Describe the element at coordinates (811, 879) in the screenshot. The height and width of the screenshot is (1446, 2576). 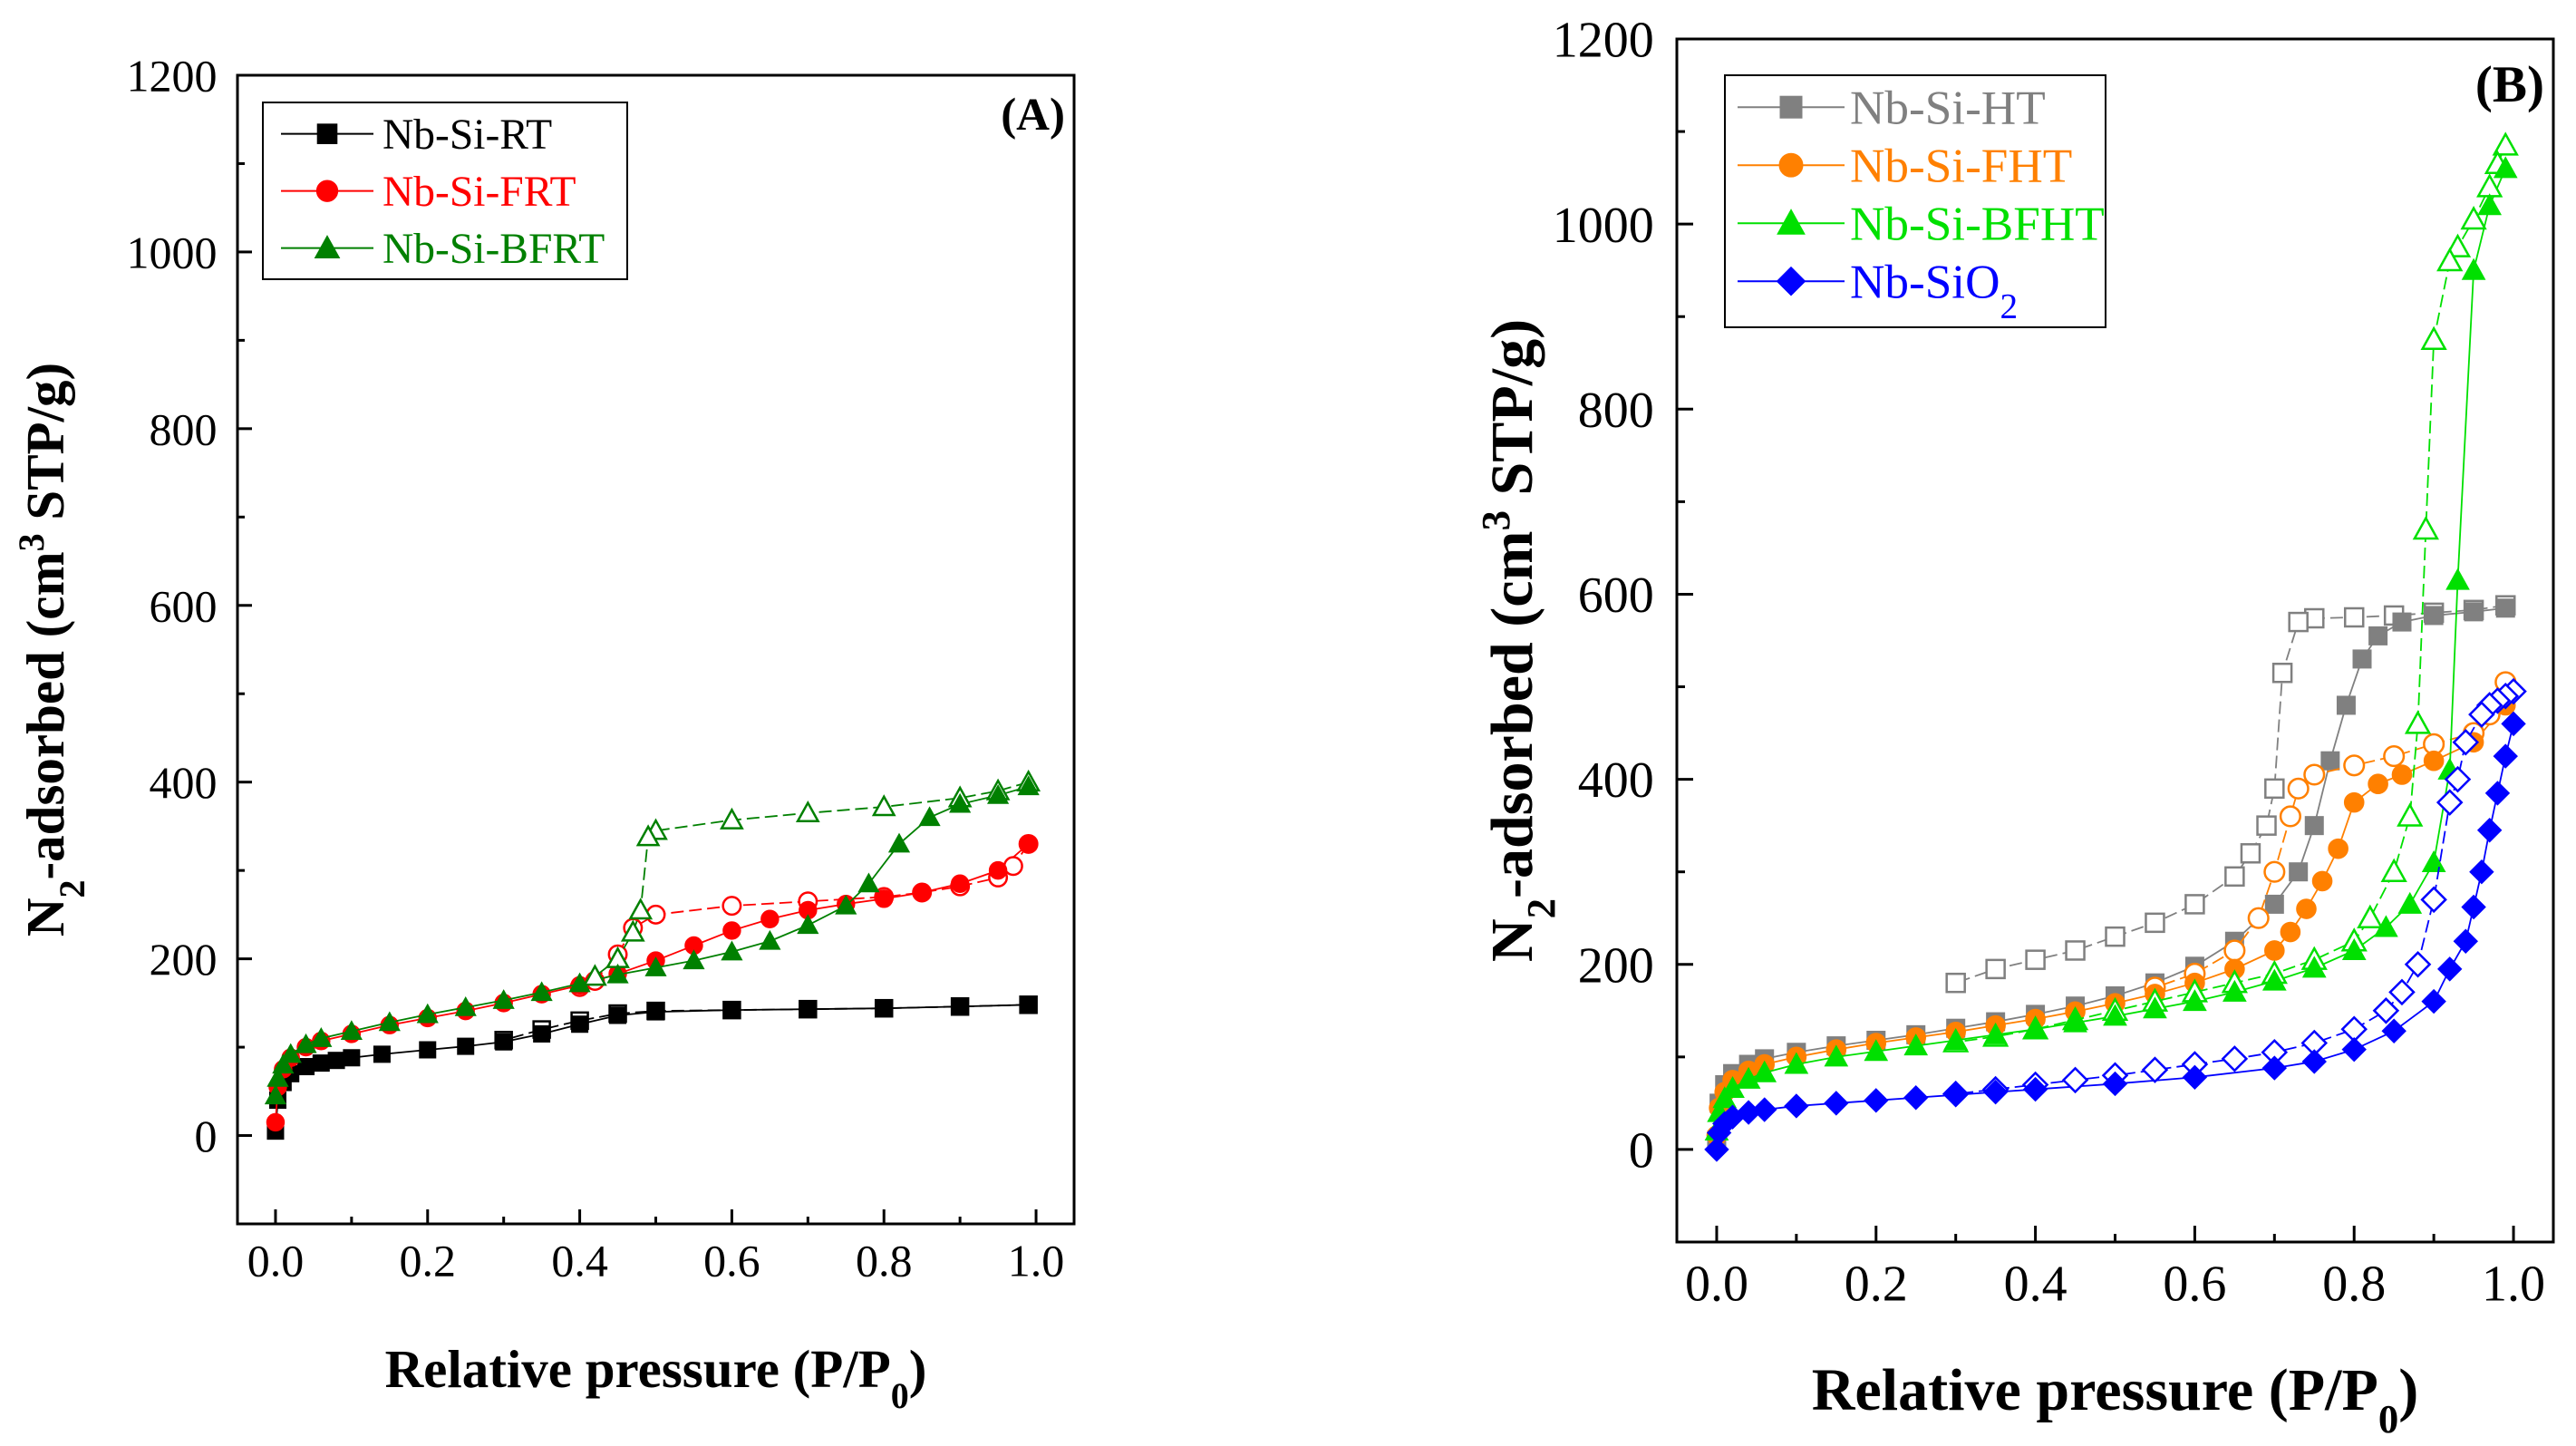
I see `desorption-line` at that location.